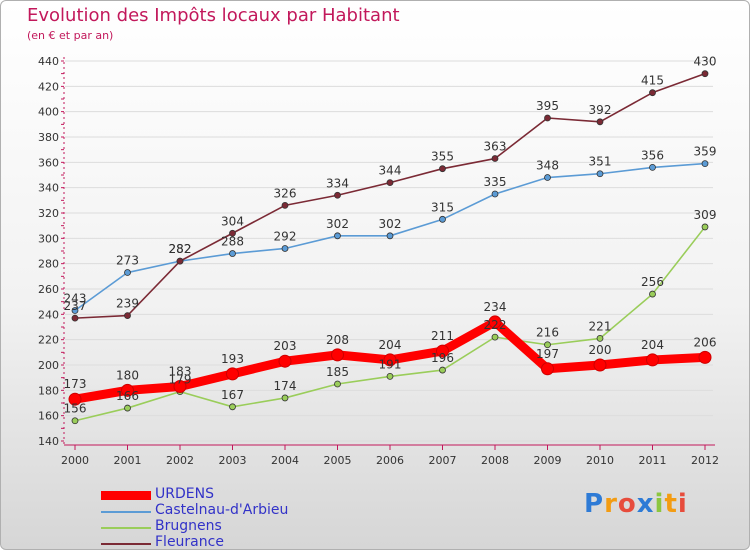 The width and height of the screenshot is (750, 550). Describe the element at coordinates (390, 171) in the screenshot. I see `data-label: 344` at that location.